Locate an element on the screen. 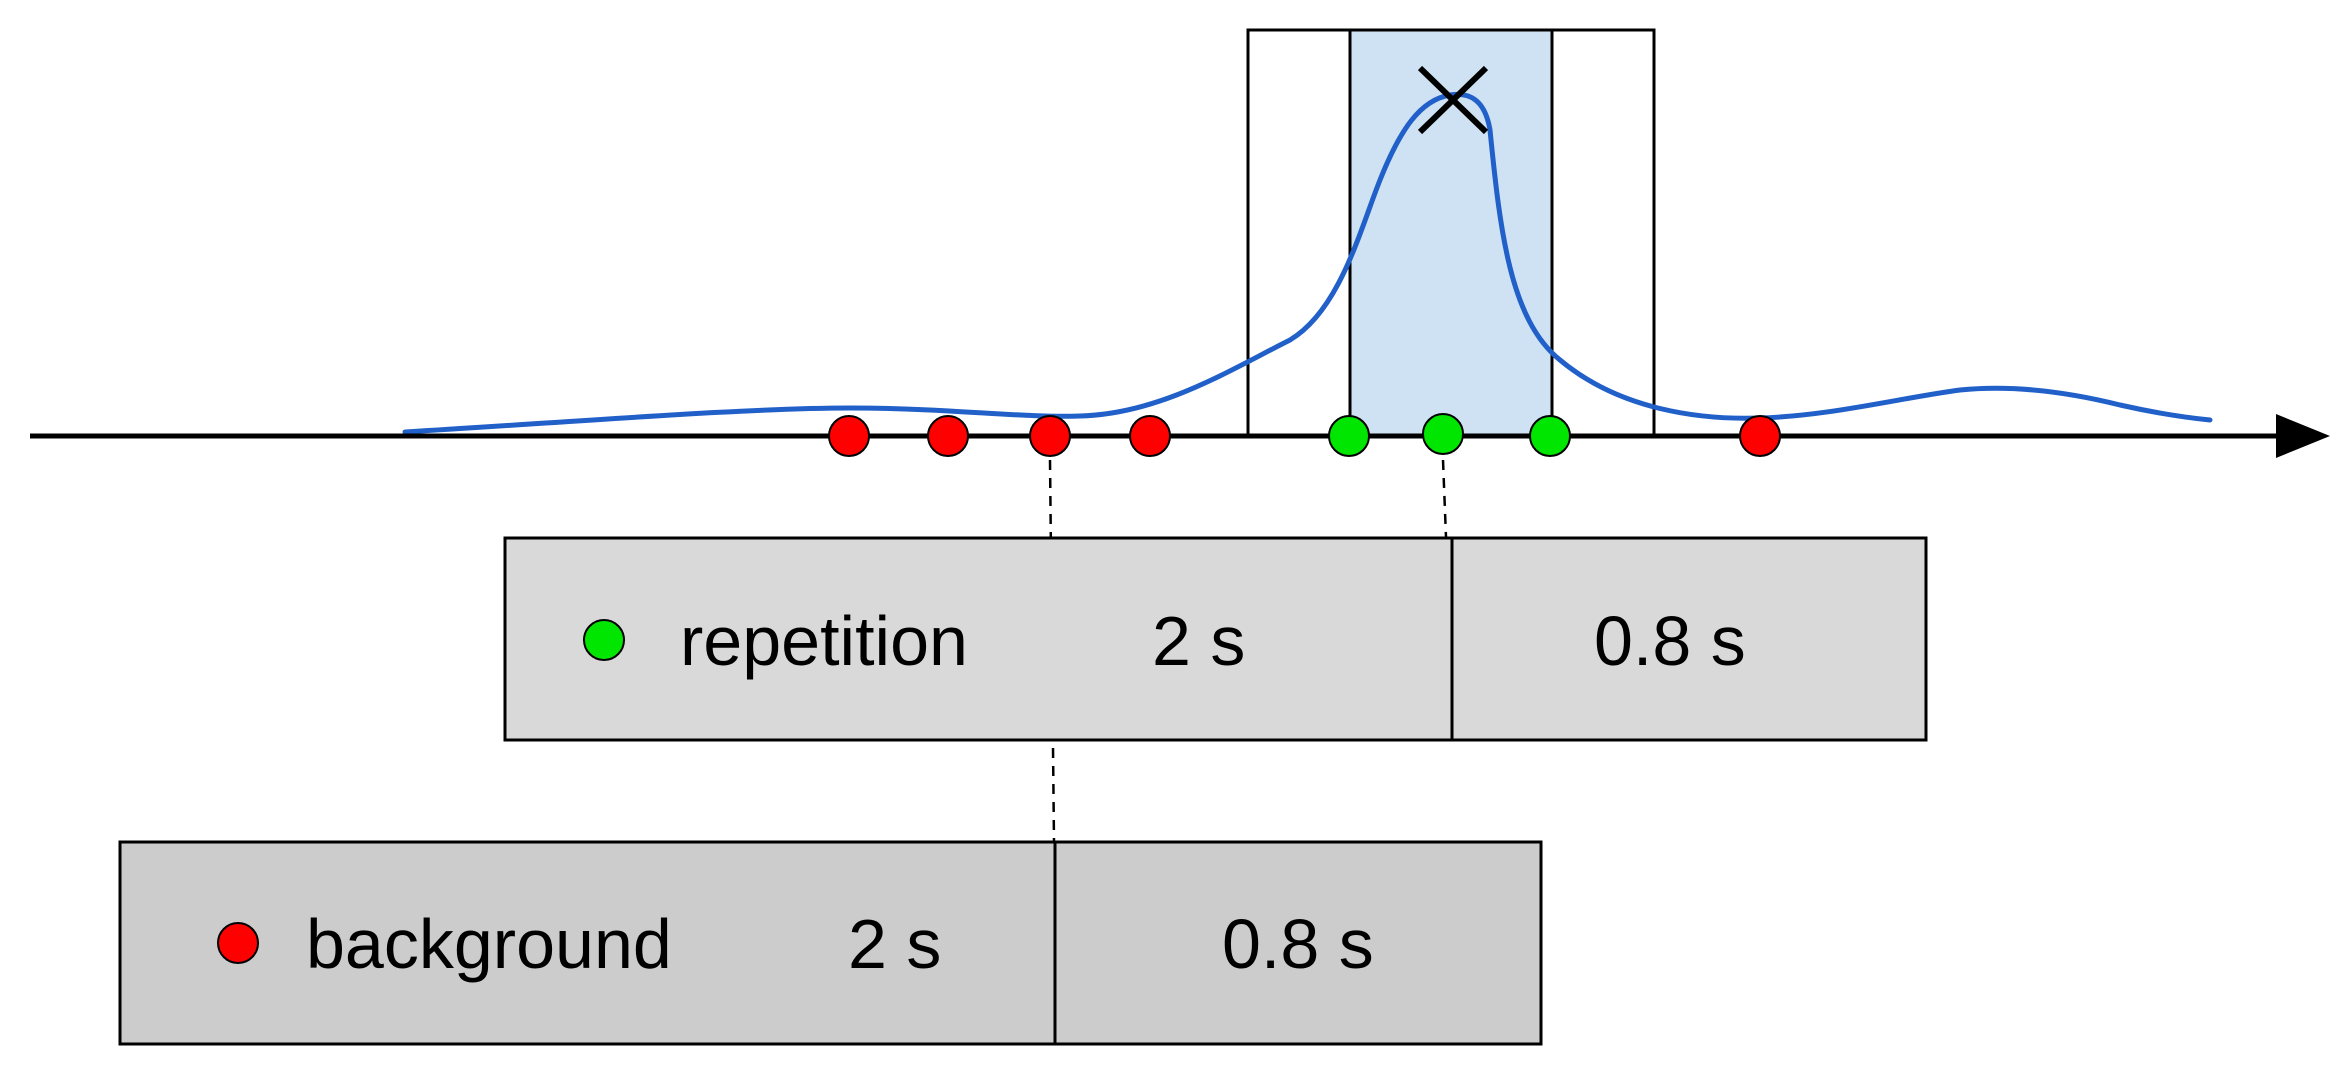 This screenshot has width=2351, height=1086. background-duration-2: 0.8 s is located at coordinates (1298, 944).